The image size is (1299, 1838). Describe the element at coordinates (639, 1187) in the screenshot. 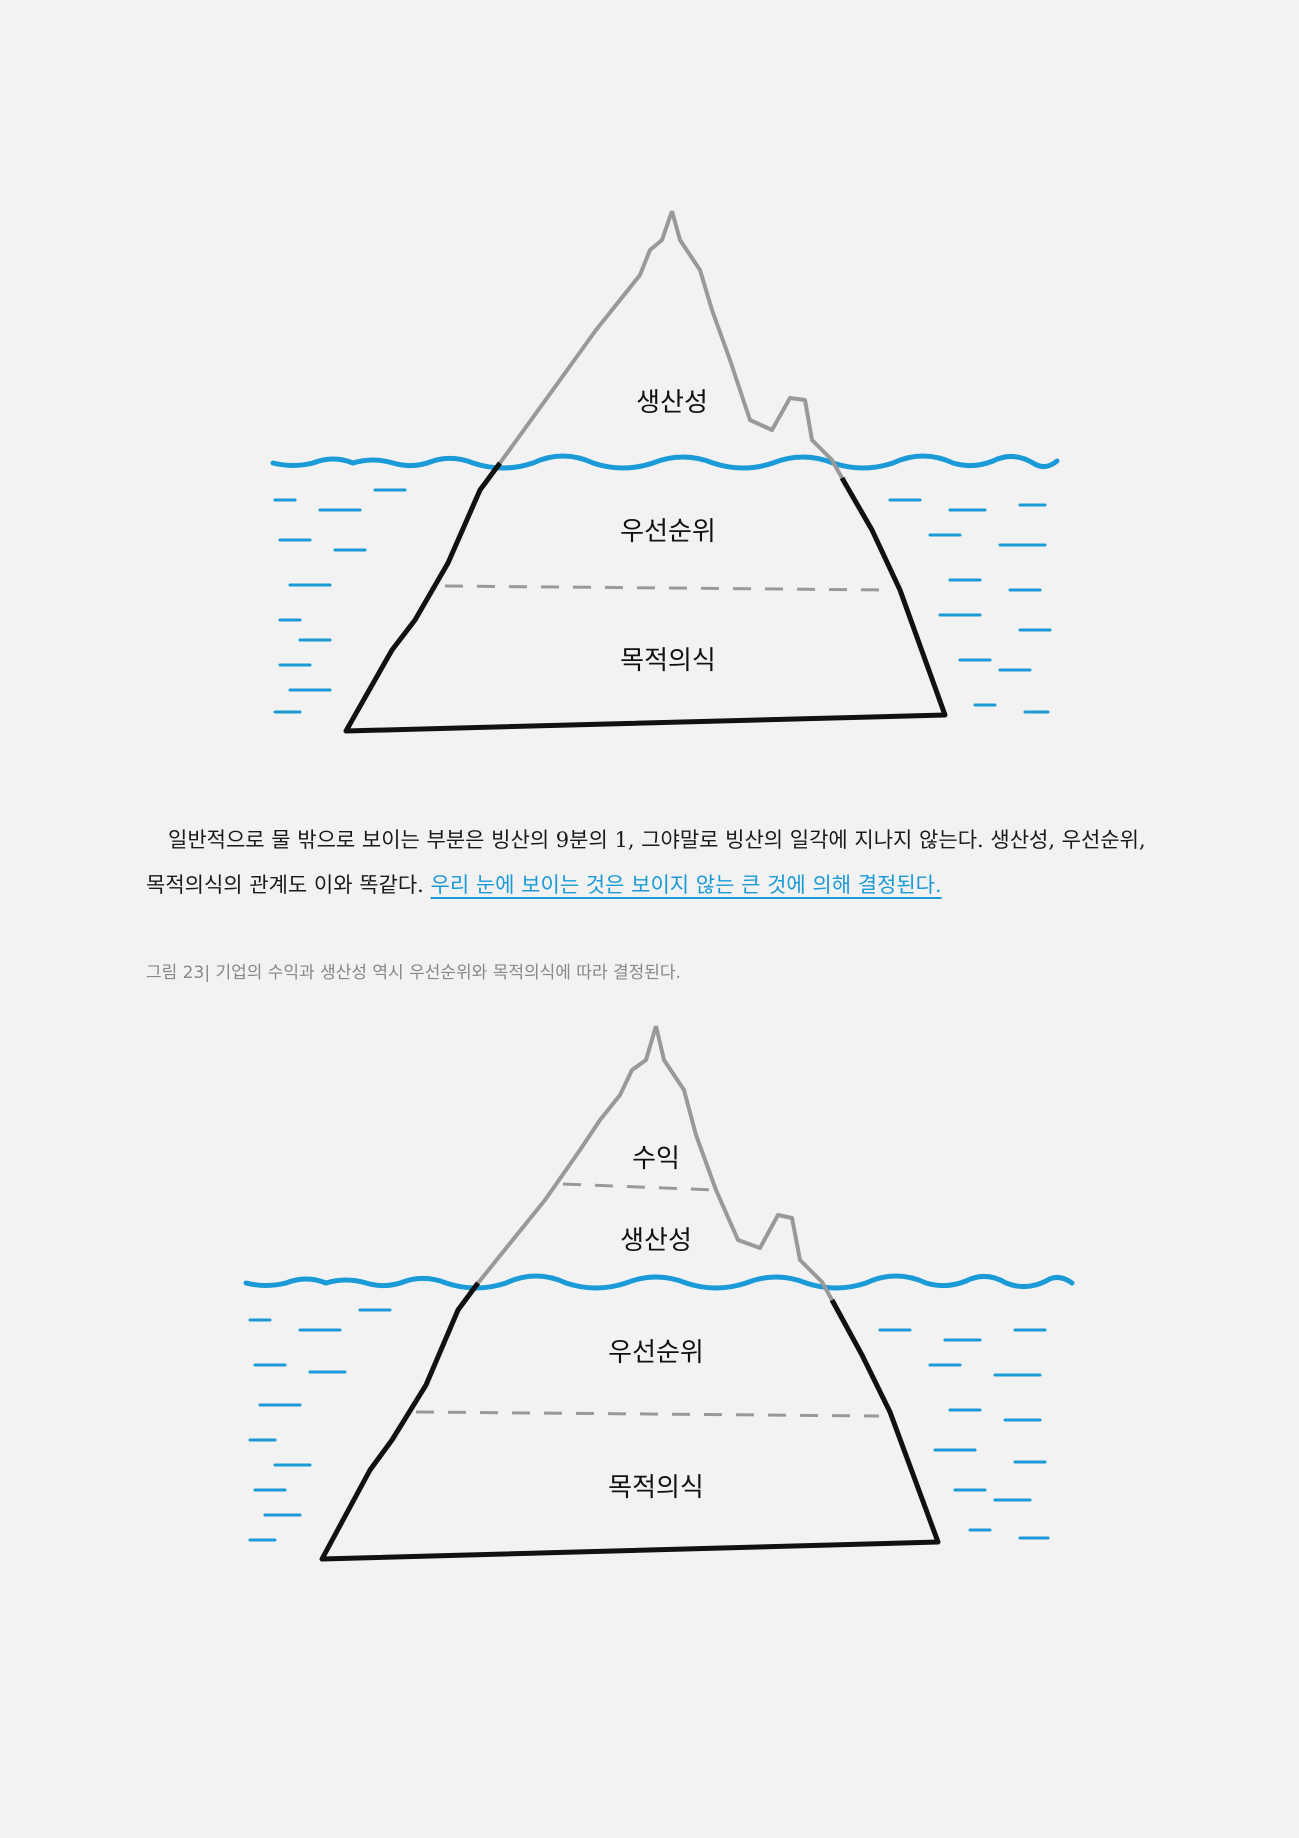

I see `dashed-divider-top` at that location.